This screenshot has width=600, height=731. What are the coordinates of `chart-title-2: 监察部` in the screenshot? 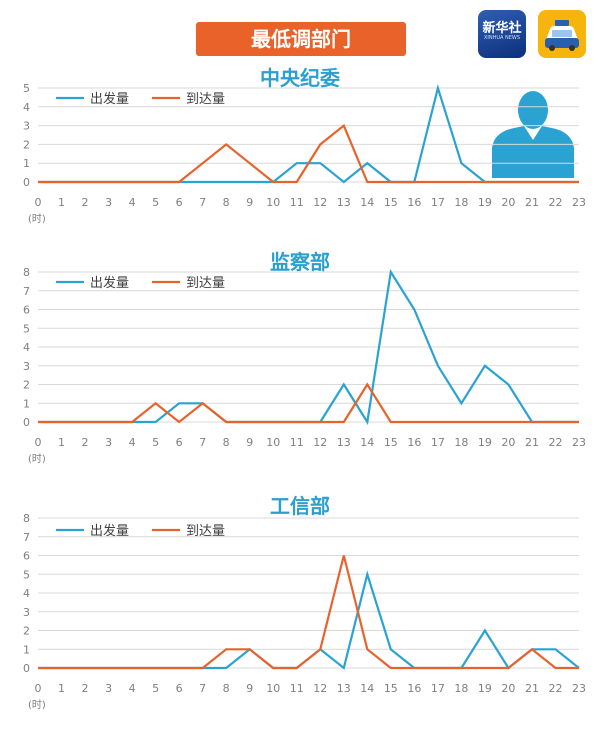 It's located at (300, 262).